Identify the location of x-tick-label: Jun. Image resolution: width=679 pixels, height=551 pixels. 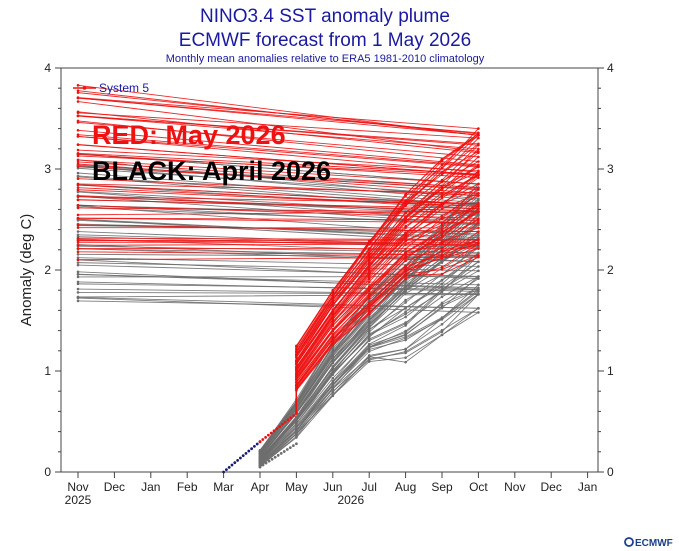
(332, 487).